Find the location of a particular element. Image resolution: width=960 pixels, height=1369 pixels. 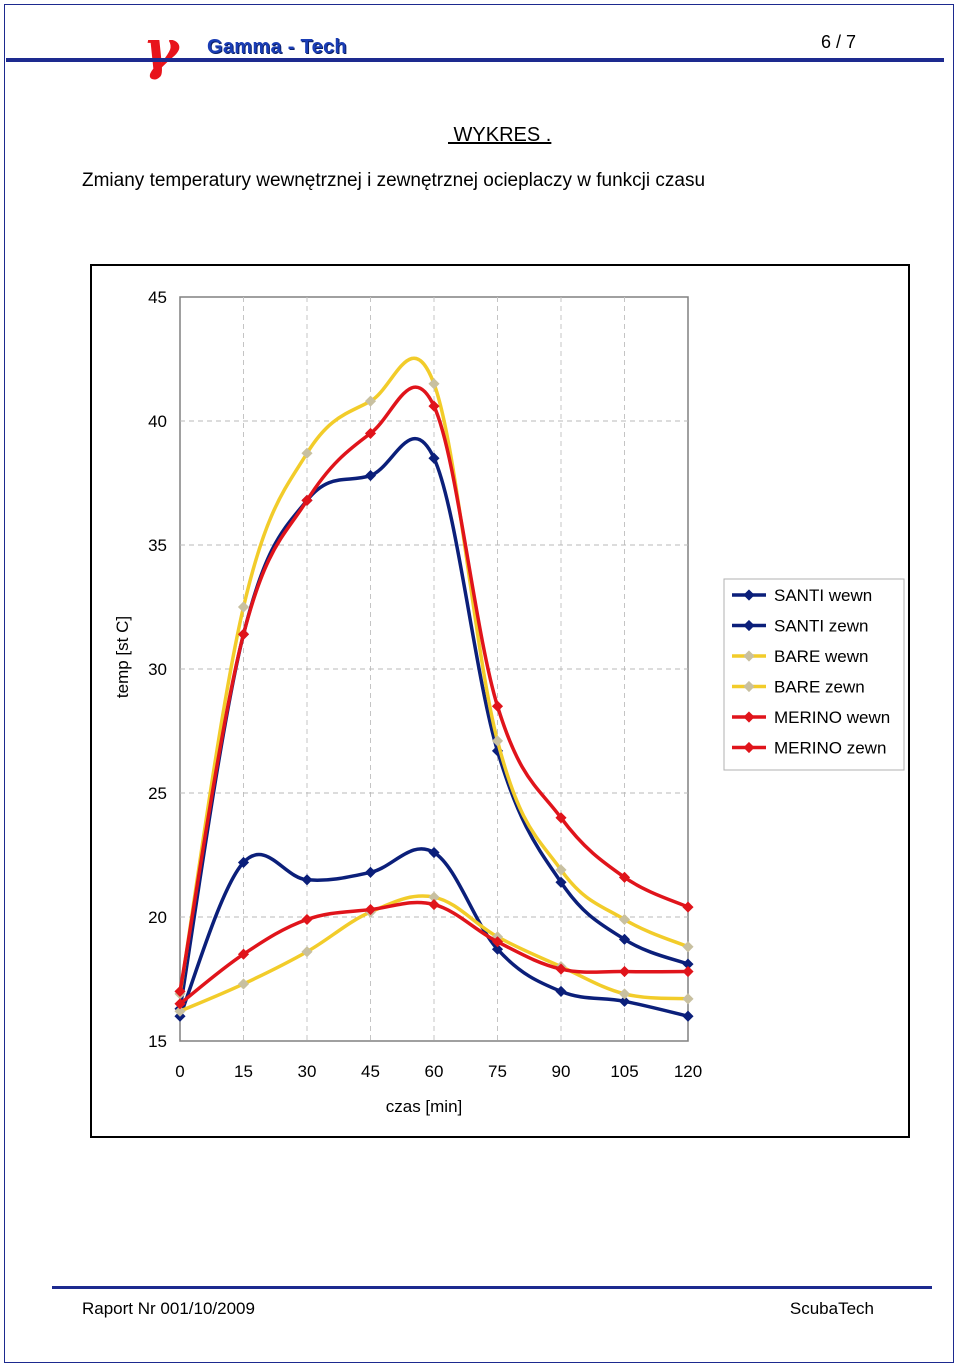

logo-brand-name: Gamma - Tech is located at coordinates (277, 47).